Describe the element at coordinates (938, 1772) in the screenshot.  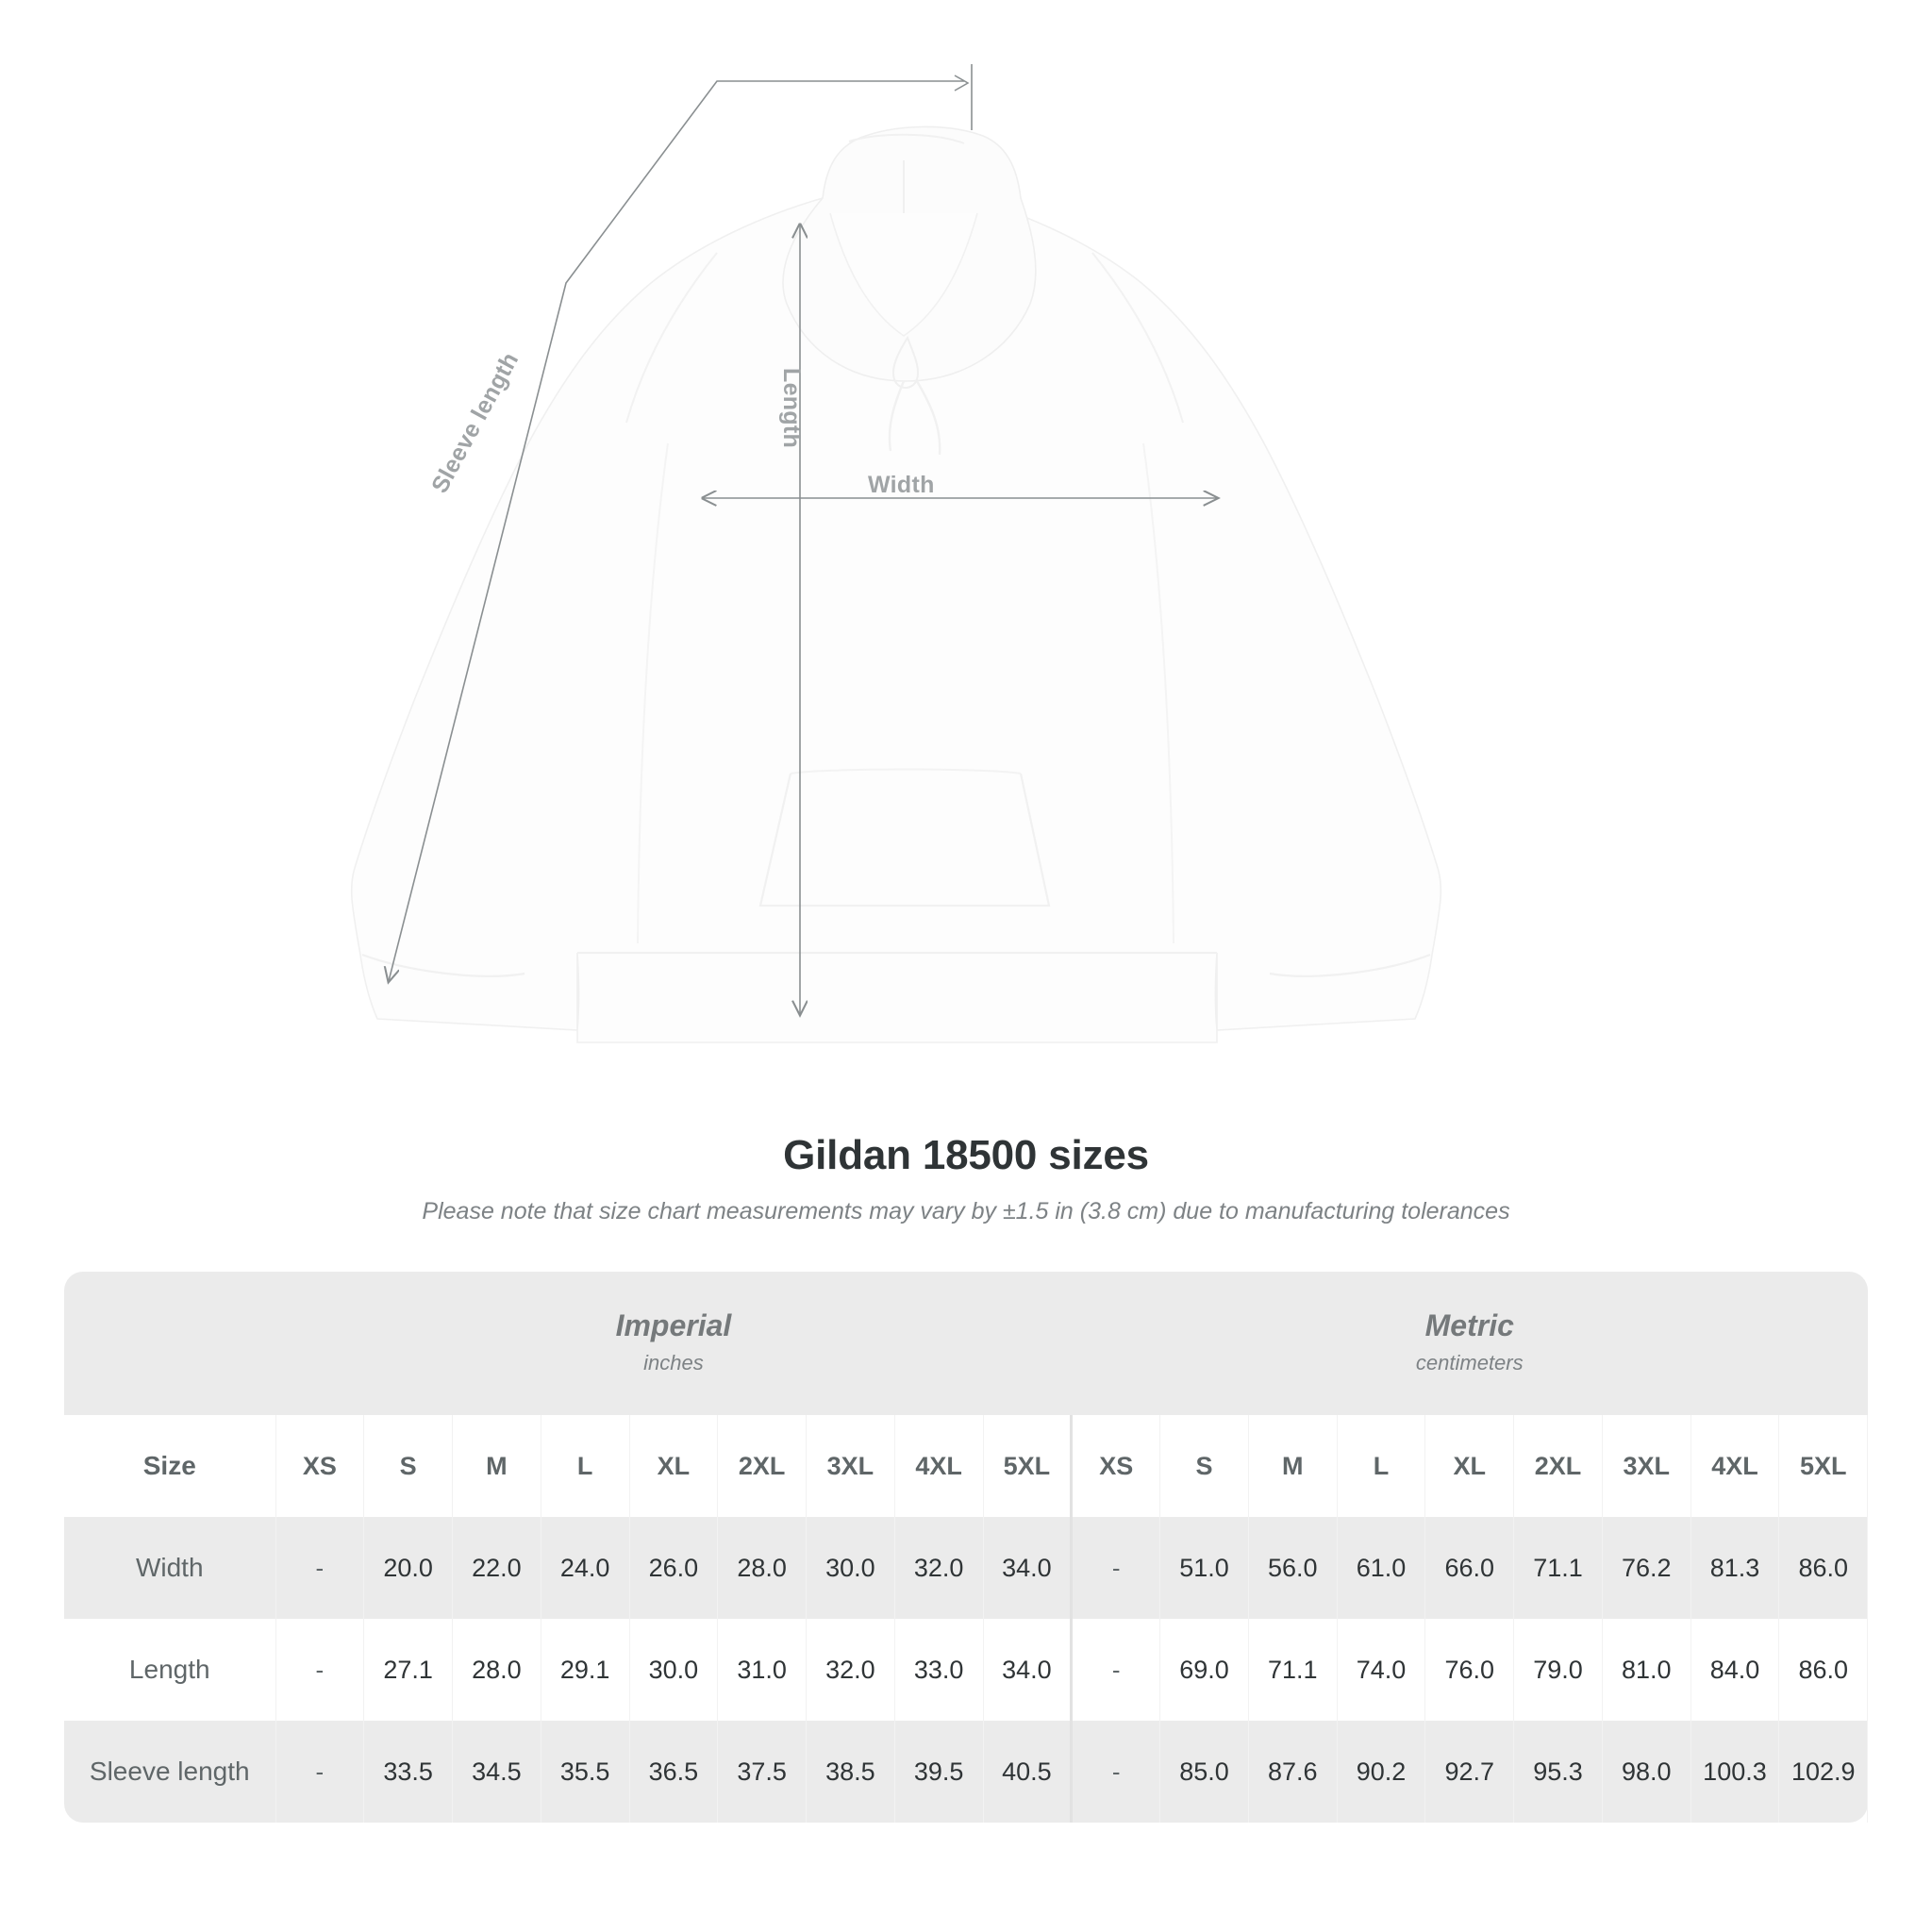
I see `cell-sleeve-imperial-4xl: 39.5` at that location.